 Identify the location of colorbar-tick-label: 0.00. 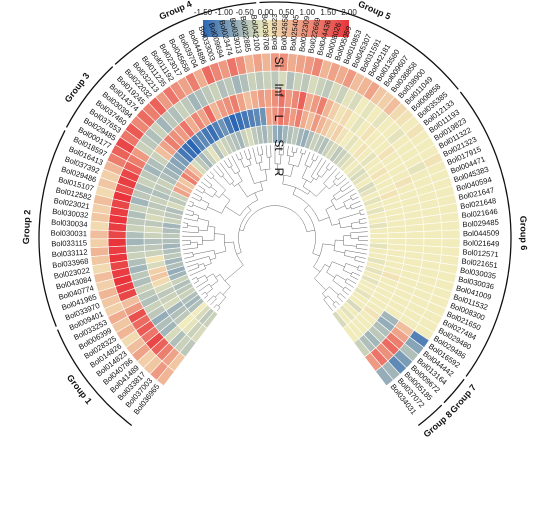
(266, 12).